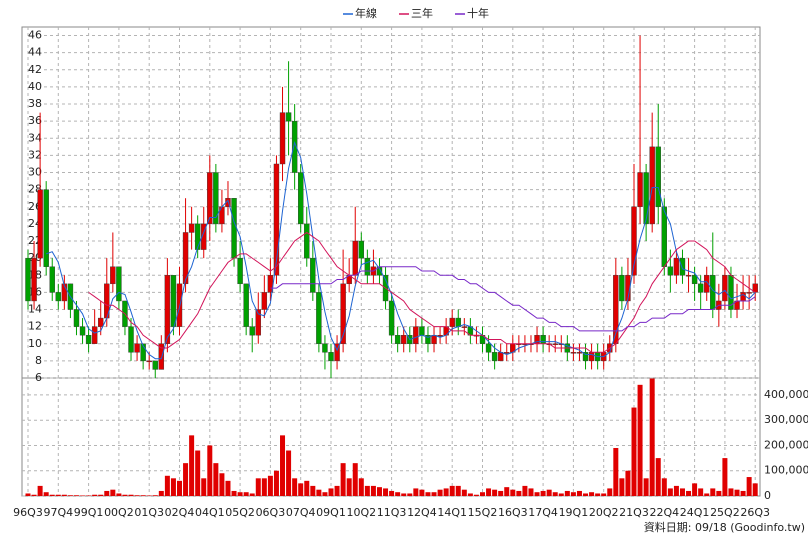  Describe the element at coordinates (35, 172) in the screenshot. I see `y-tick-label: 30` at that location.